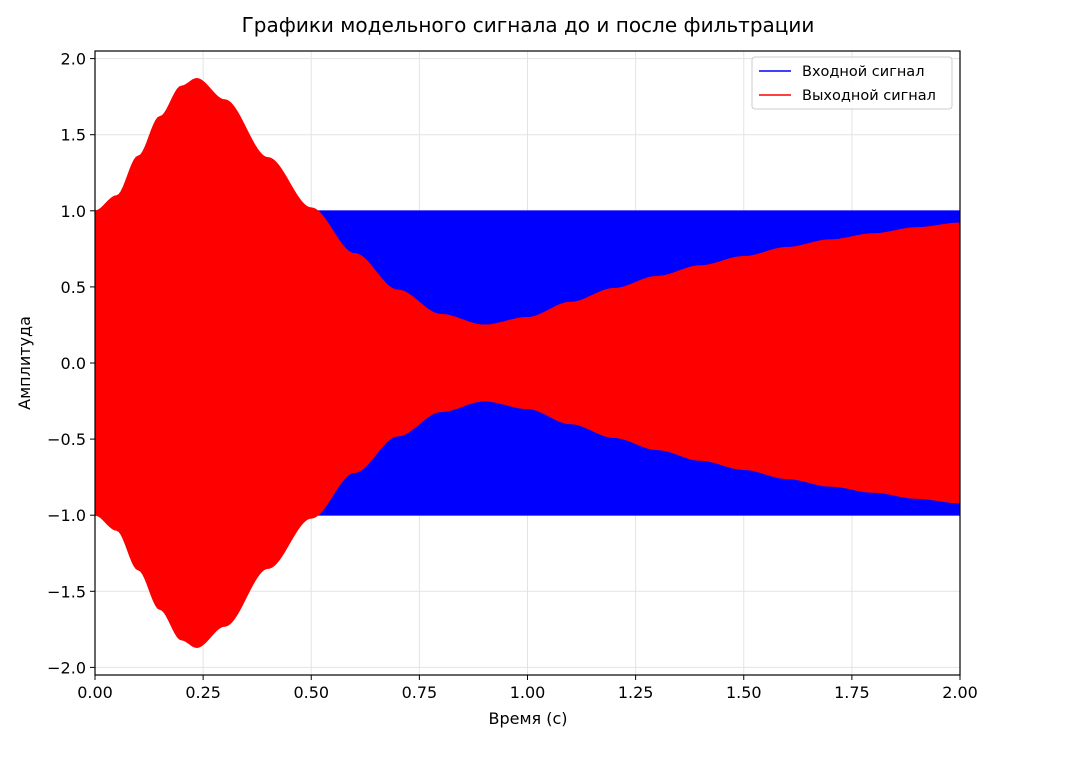  What do you see at coordinates (869, 96) in the screenshot?
I see `legend-label-output: Выходной сигнал` at bounding box center [869, 96].